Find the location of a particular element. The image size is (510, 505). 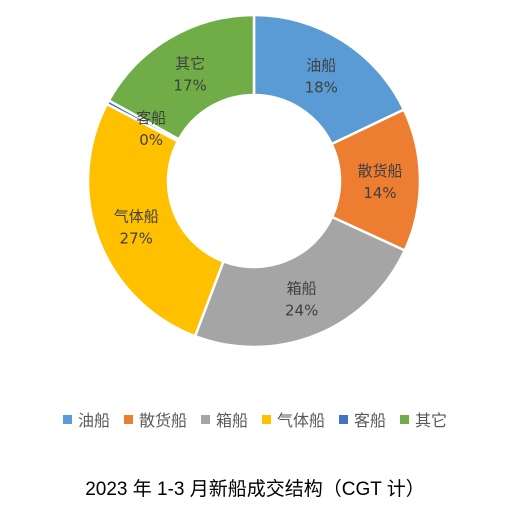

legend-label: 油船 is located at coordinates (93, 420).